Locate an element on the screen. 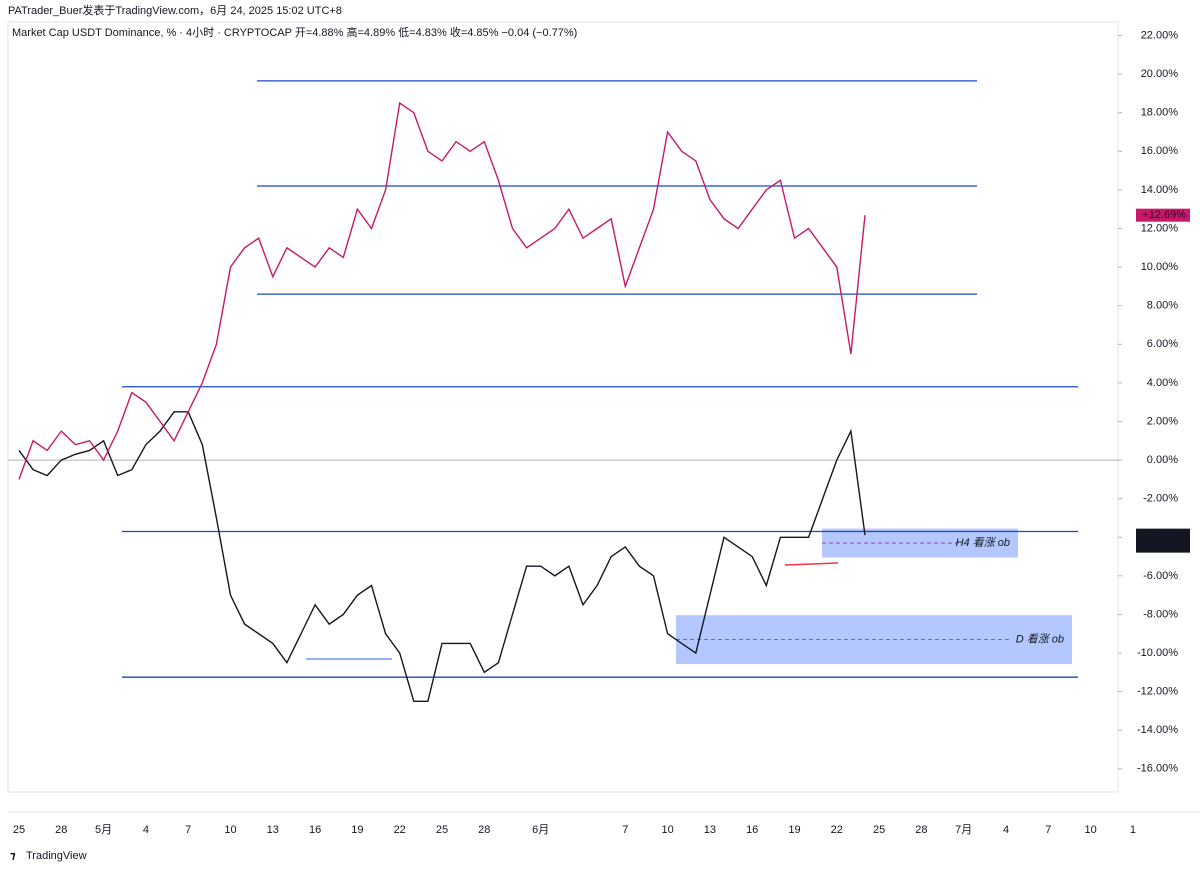  y-tick-label: -2.00% is located at coordinates (1160, 499).